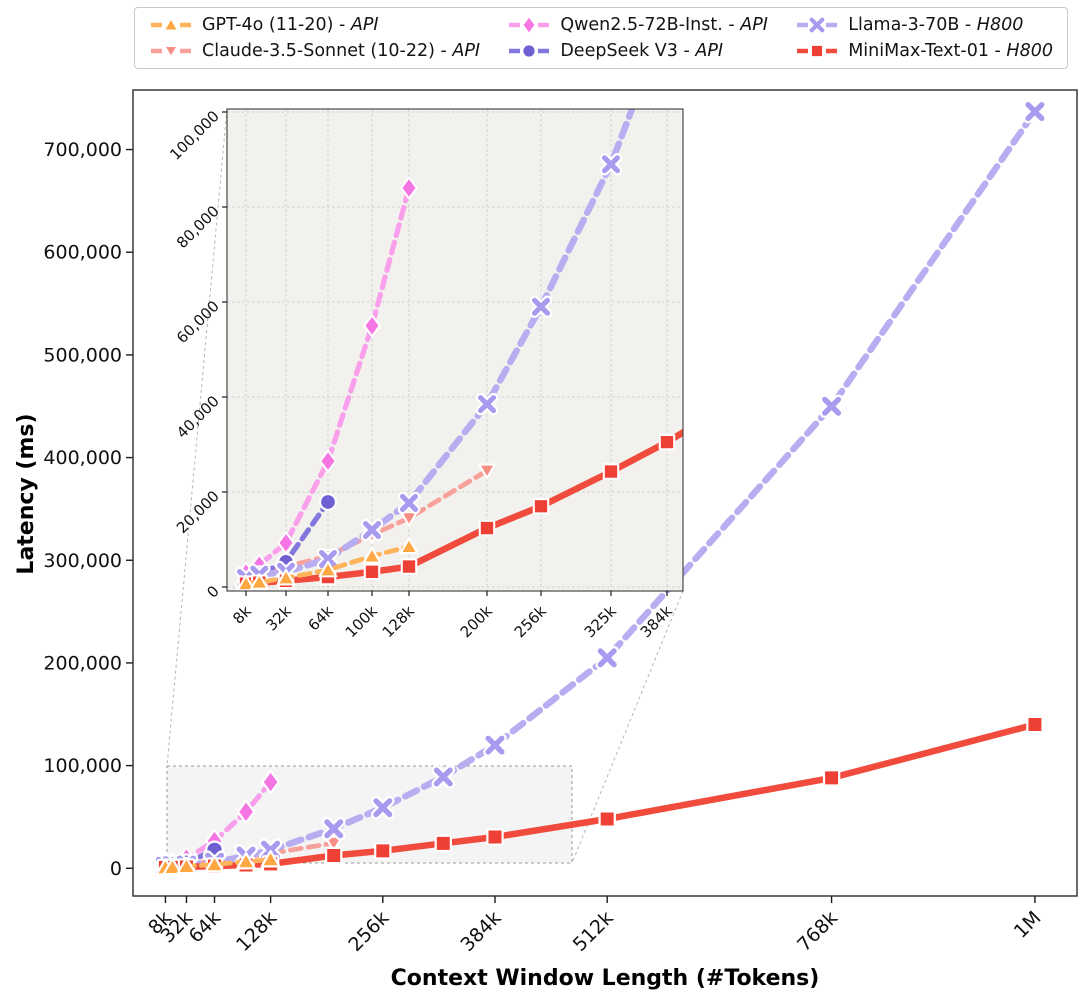  What do you see at coordinates (82, 766) in the screenshot?
I see `y-tick-label: 100,000` at bounding box center [82, 766].